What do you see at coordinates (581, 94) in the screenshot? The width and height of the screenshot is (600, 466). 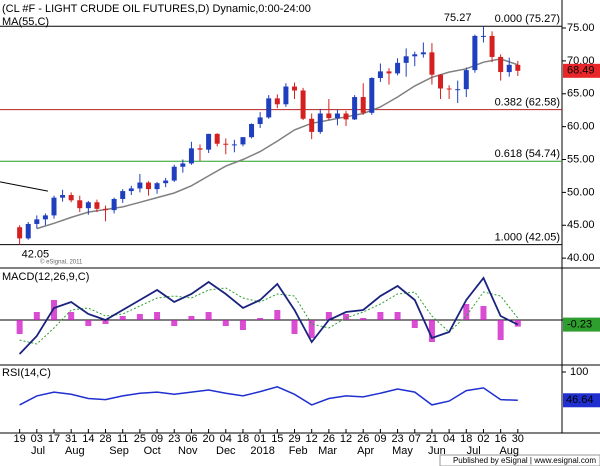 I see `y-tick-label: 65.00` at bounding box center [581, 94].